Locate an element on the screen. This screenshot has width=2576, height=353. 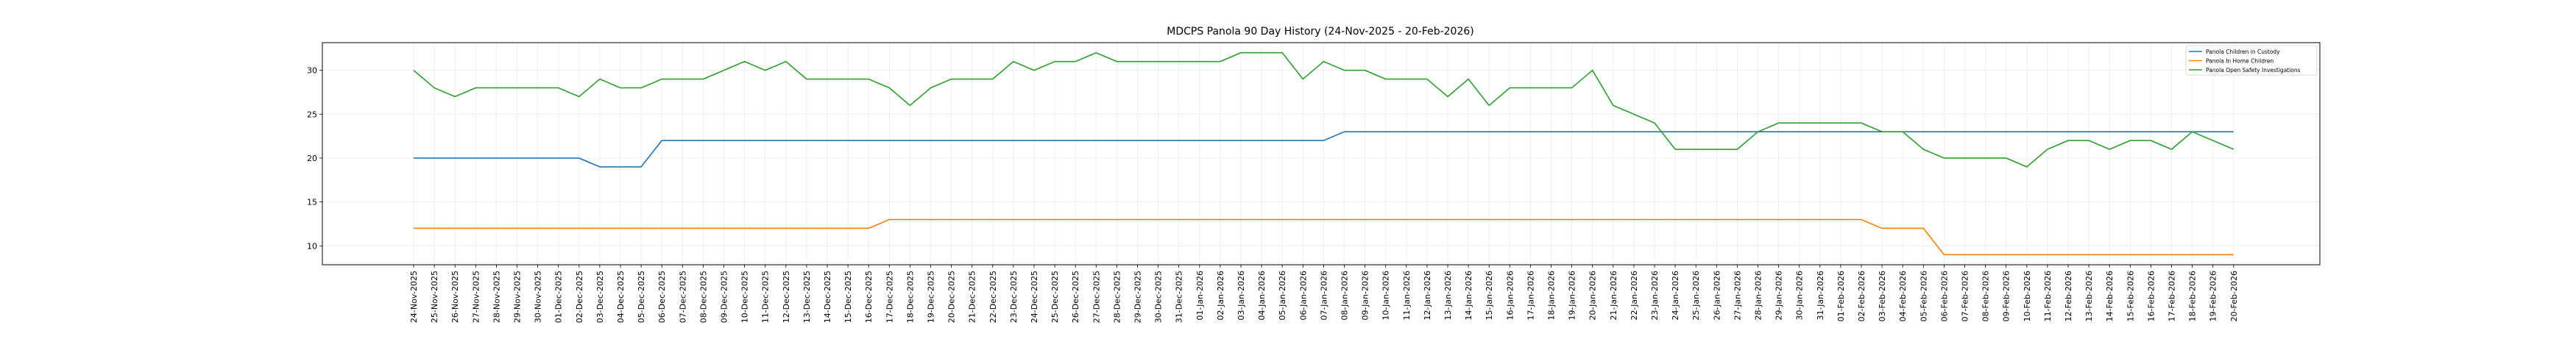
x-tick-label: 03-Jan-2026 is located at coordinates (1241, 296).